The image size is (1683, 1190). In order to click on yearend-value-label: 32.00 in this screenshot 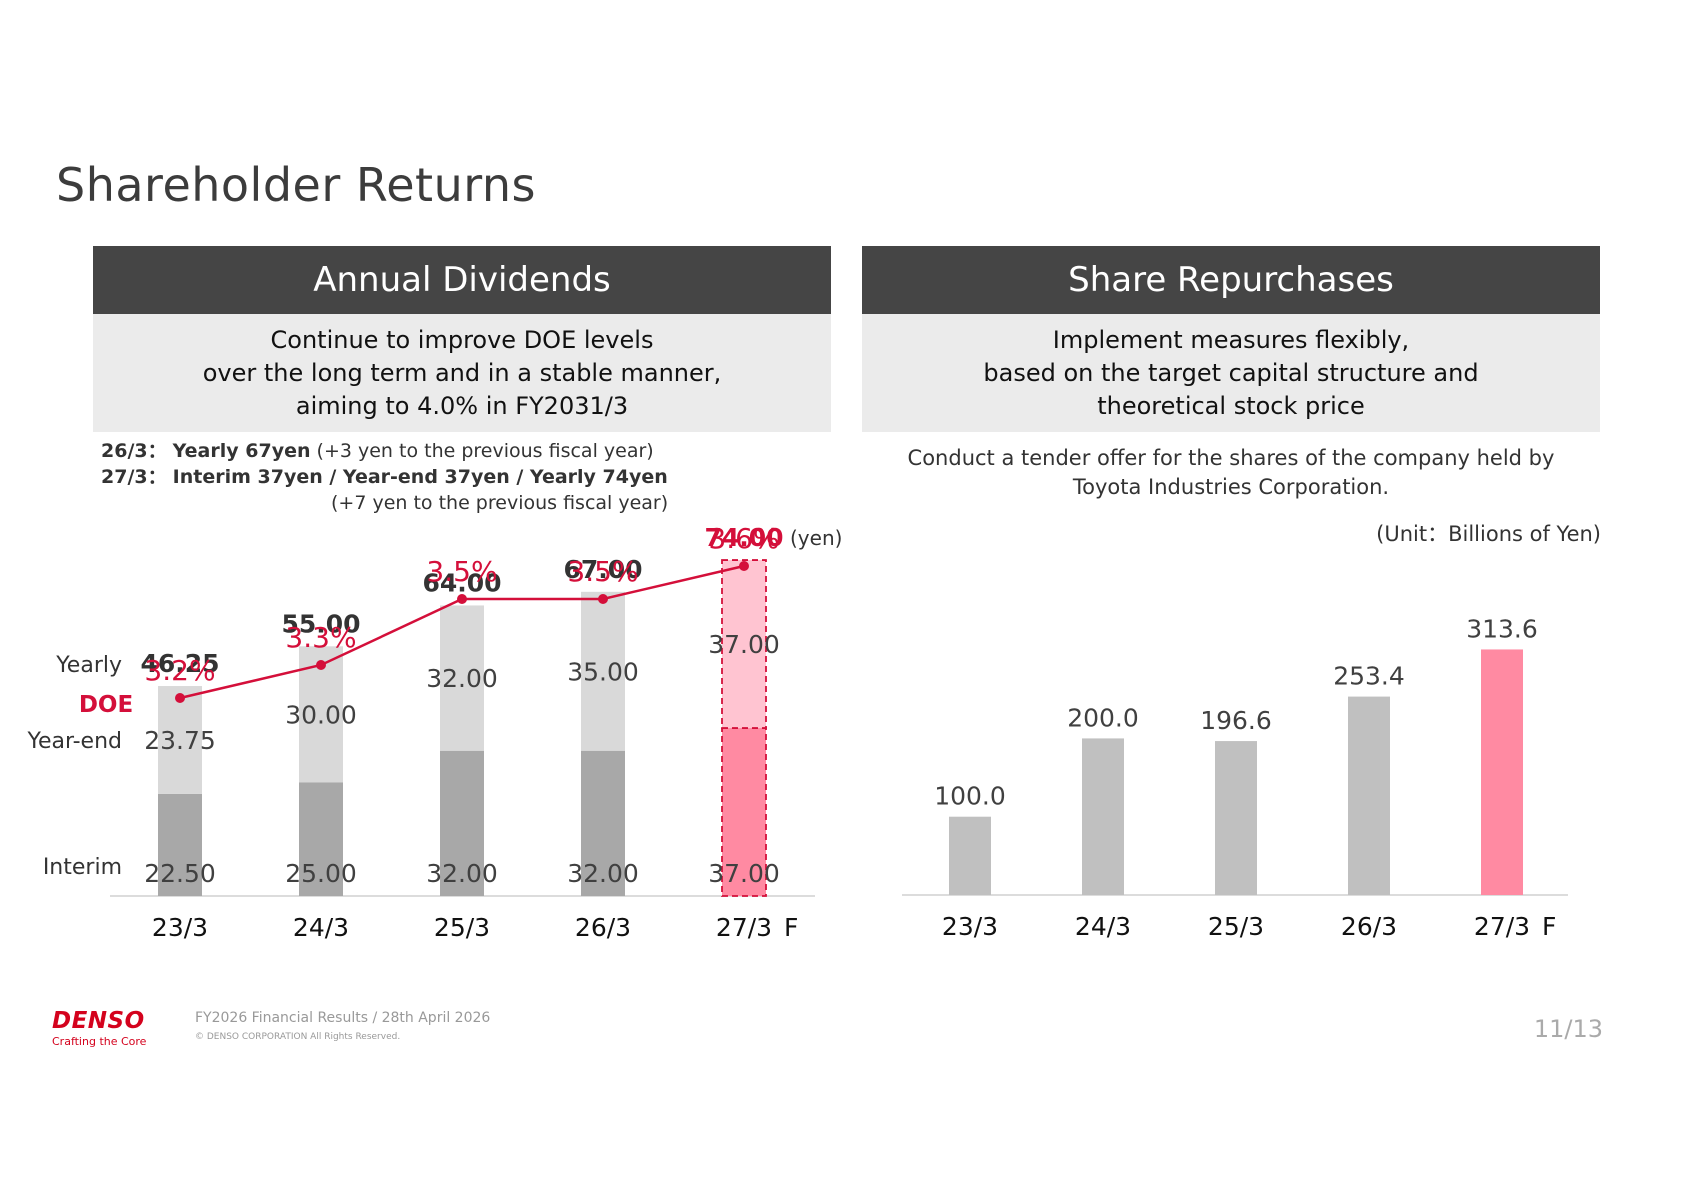, I will do `click(462, 678)`.